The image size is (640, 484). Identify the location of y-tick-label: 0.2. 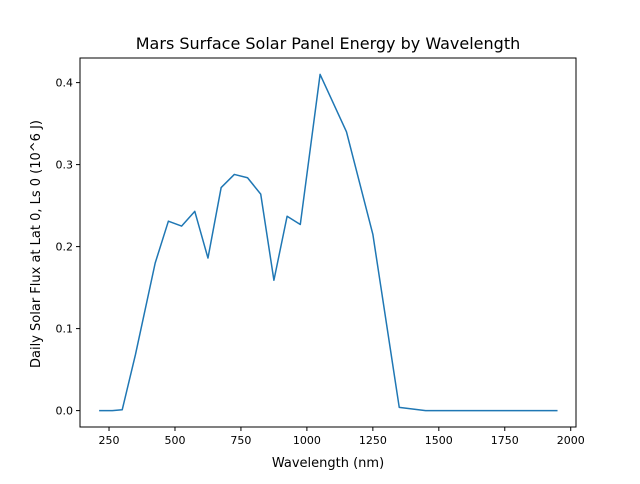
(65, 247).